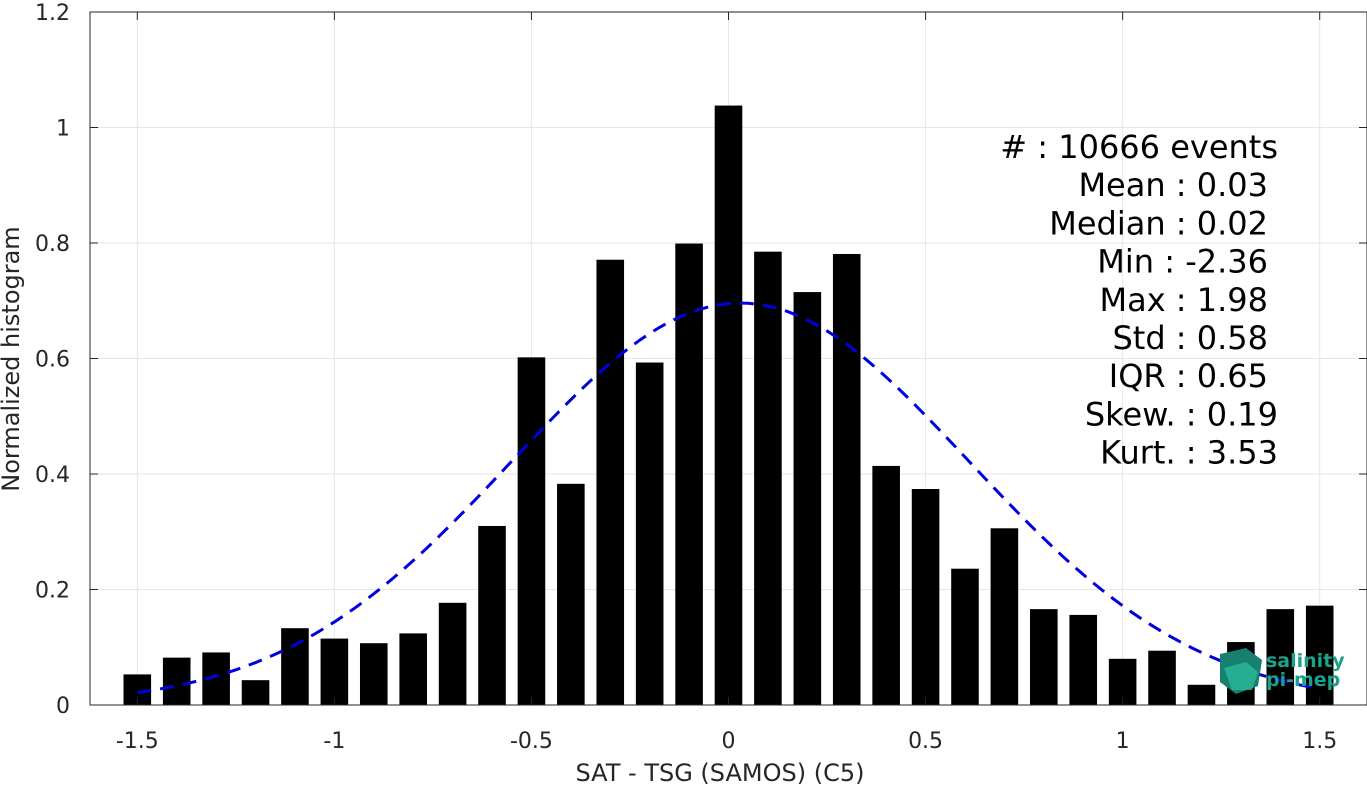 The height and width of the screenshot is (785, 1367). I want to click on logo-text-line1: salinity, so click(1305, 661).